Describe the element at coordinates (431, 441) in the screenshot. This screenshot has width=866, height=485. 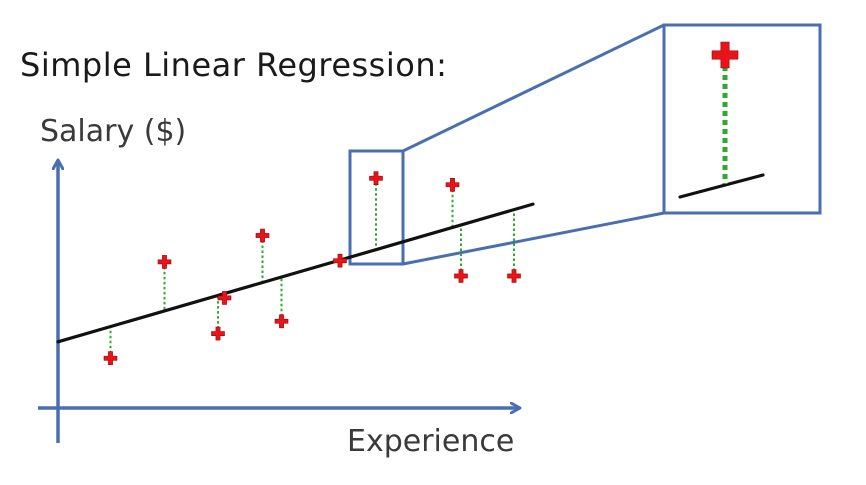
I see `x-axis-label: Experience` at that location.